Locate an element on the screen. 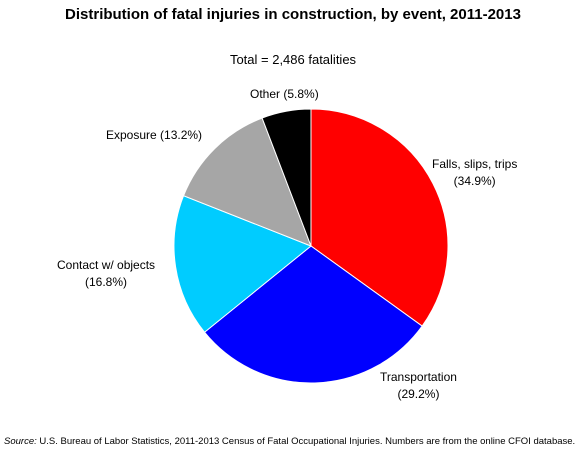 The width and height of the screenshot is (586, 453). label-contact-pct: (16.8%) is located at coordinates (106, 282).